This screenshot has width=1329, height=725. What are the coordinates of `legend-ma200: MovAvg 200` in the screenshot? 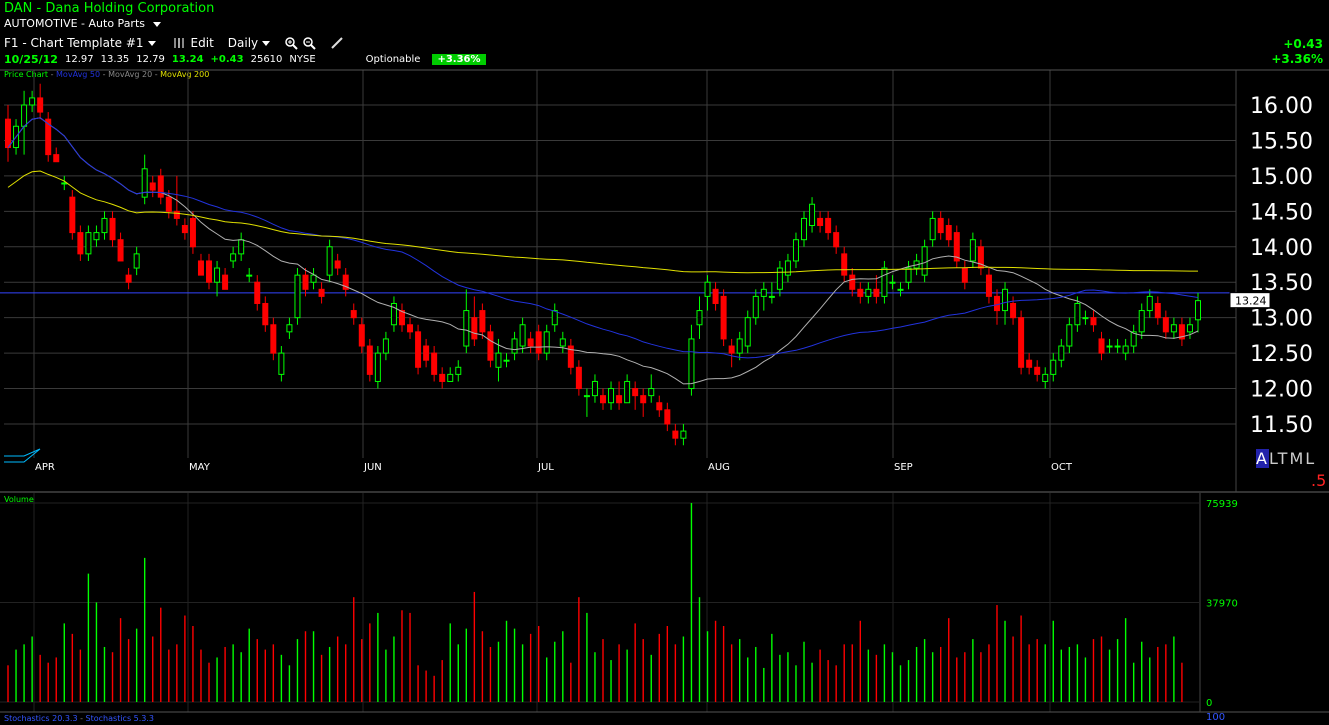 It's located at (185, 74).